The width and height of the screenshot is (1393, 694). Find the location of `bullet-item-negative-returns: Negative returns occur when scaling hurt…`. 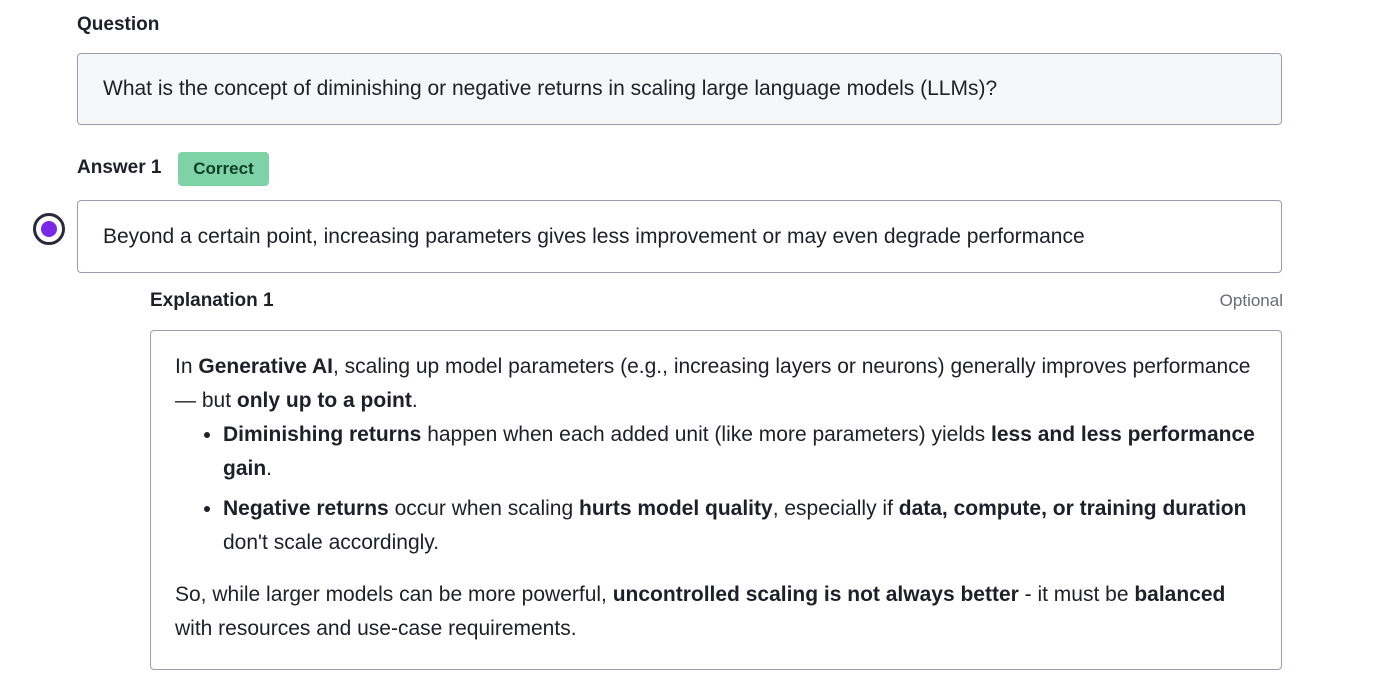

bullet-item-negative-returns: Negative returns occur when scaling hurt… is located at coordinates (740, 526).